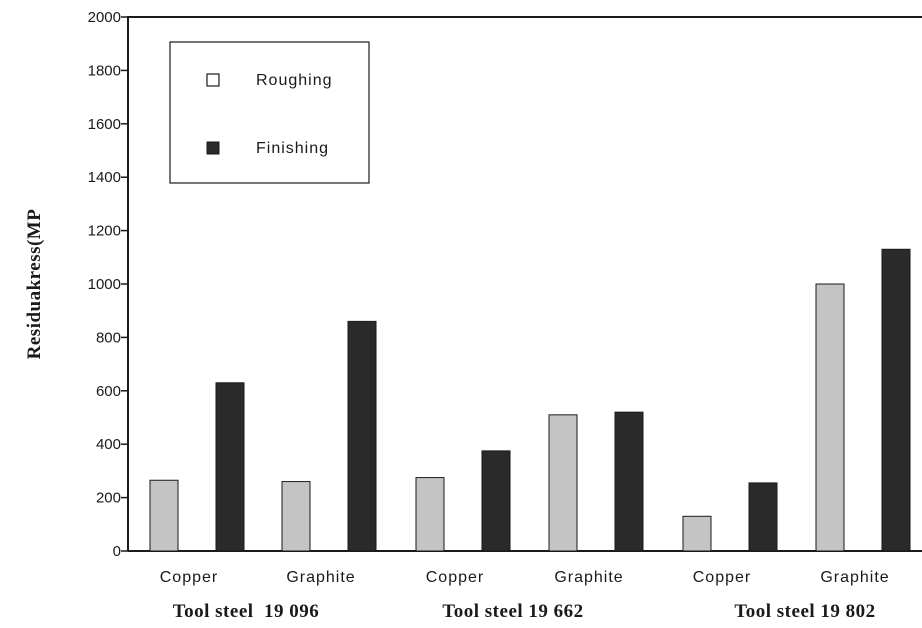  What do you see at coordinates (104, 70) in the screenshot?
I see `y-tick-label: 1800` at bounding box center [104, 70].